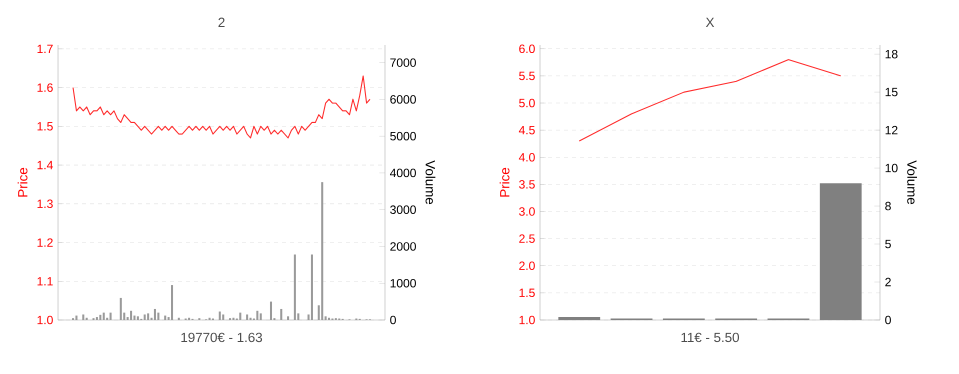  I want to click on y2-tick-label: 2000, so click(403, 246).